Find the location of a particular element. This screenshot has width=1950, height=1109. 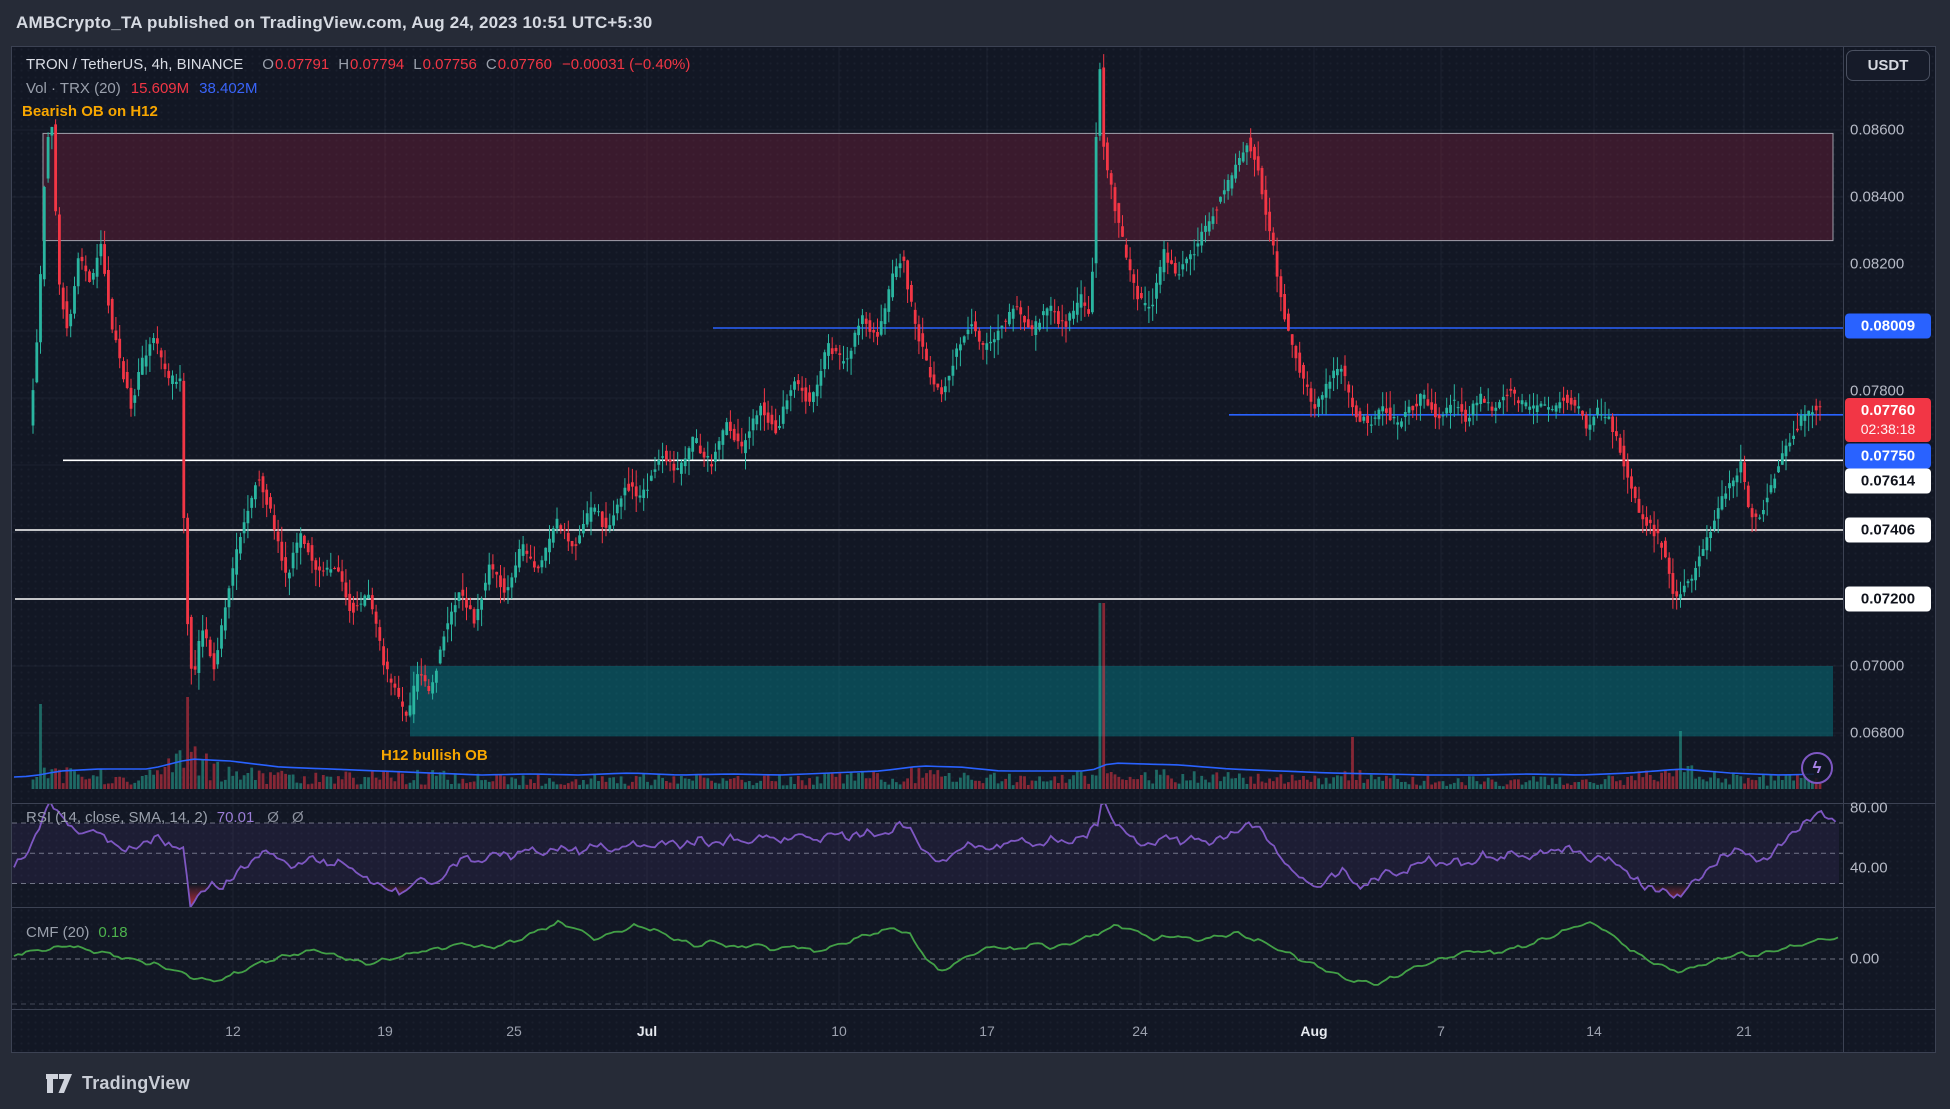

time-axis-label: 12 is located at coordinates (233, 1031).